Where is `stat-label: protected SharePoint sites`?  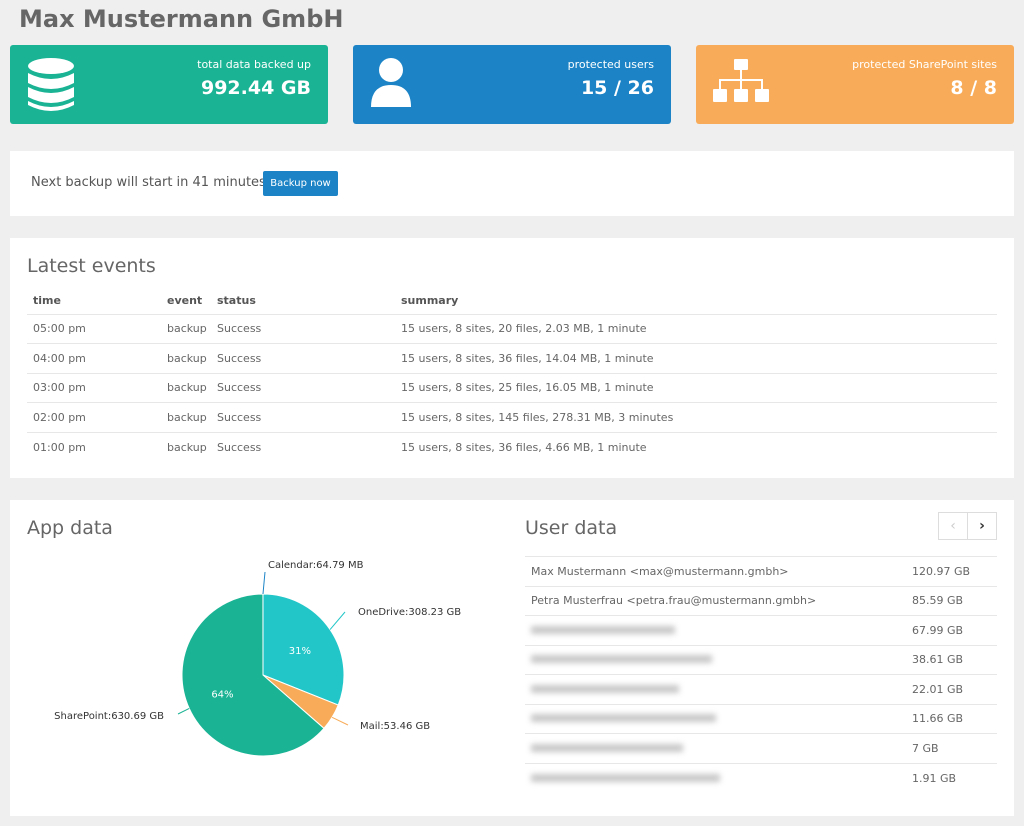
stat-label: protected SharePoint sites is located at coordinates (924, 64).